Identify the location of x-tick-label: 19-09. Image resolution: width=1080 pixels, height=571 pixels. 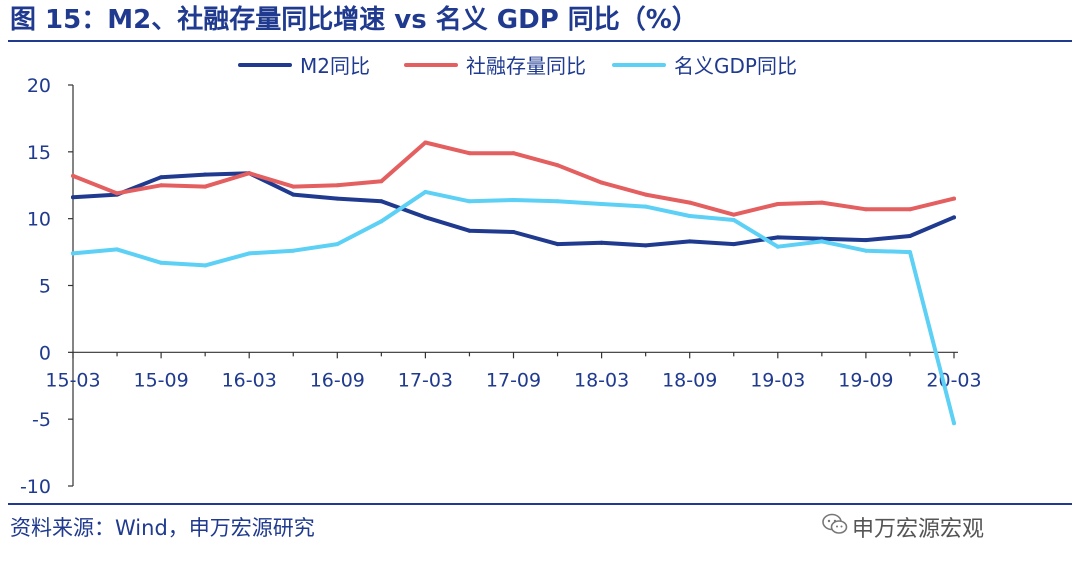
(865, 380).